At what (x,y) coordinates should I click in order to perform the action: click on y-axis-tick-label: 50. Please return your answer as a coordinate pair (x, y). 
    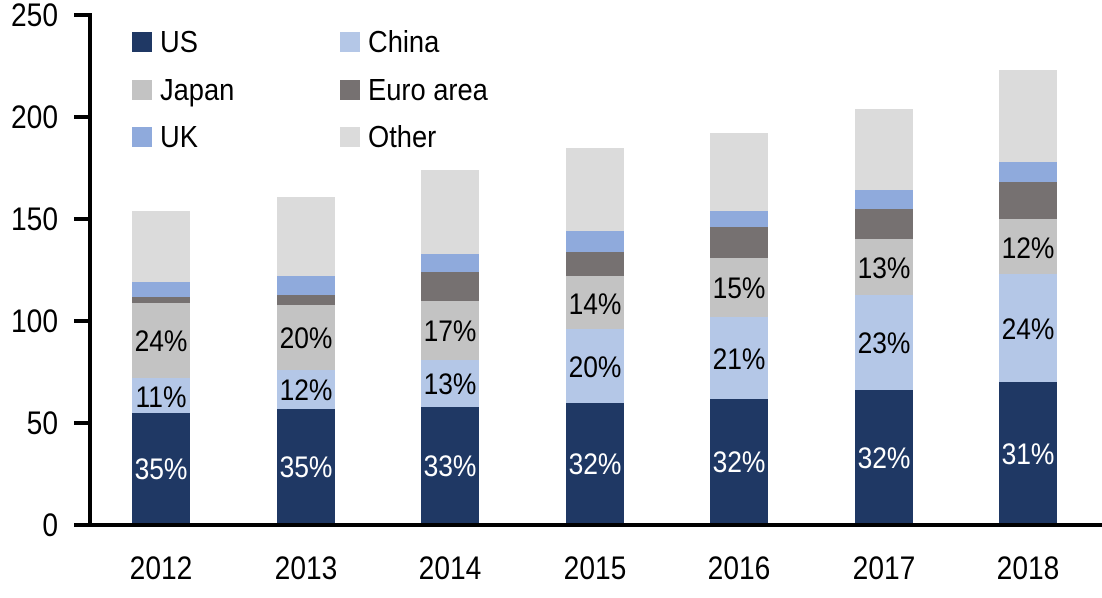
    Looking at the image, I should click on (42, 423).